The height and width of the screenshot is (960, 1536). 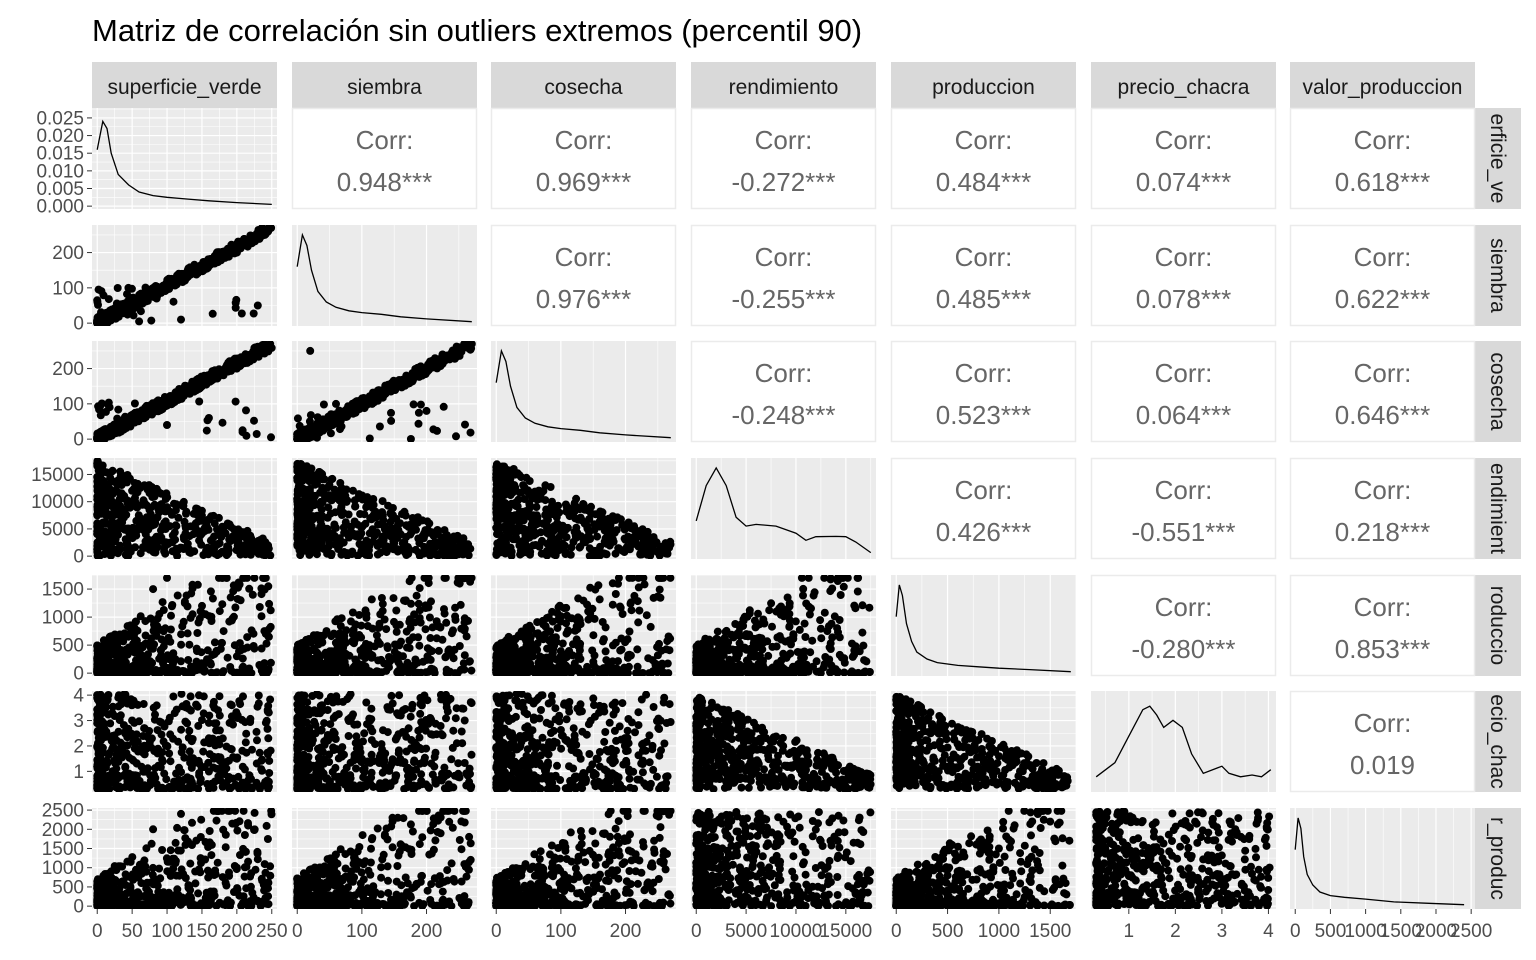 I want to click on strip-label-produccion: produccion, so click(x=983, y=87).